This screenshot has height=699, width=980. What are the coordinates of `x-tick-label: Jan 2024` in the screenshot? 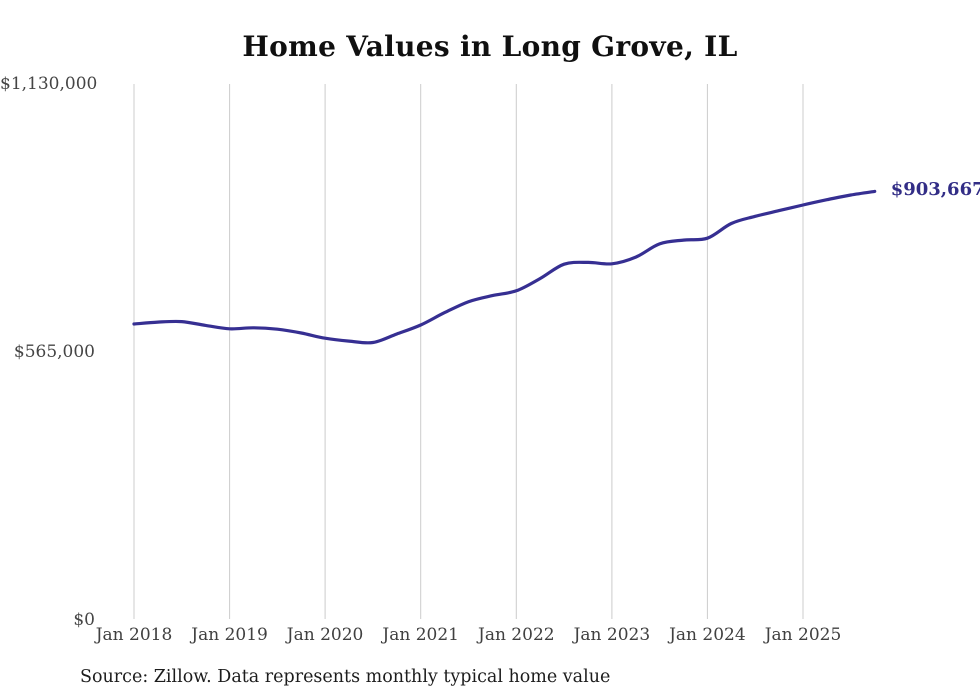 It's located at (707, 635).